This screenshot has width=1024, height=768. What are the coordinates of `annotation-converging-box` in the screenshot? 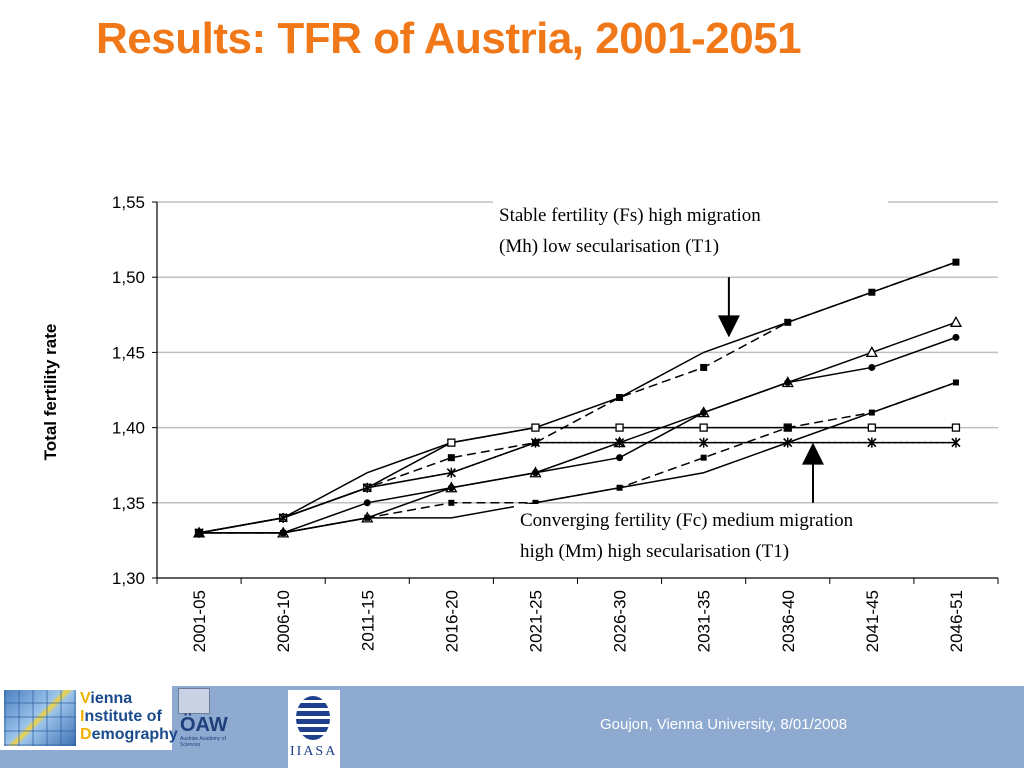 It's located at (734, 533).